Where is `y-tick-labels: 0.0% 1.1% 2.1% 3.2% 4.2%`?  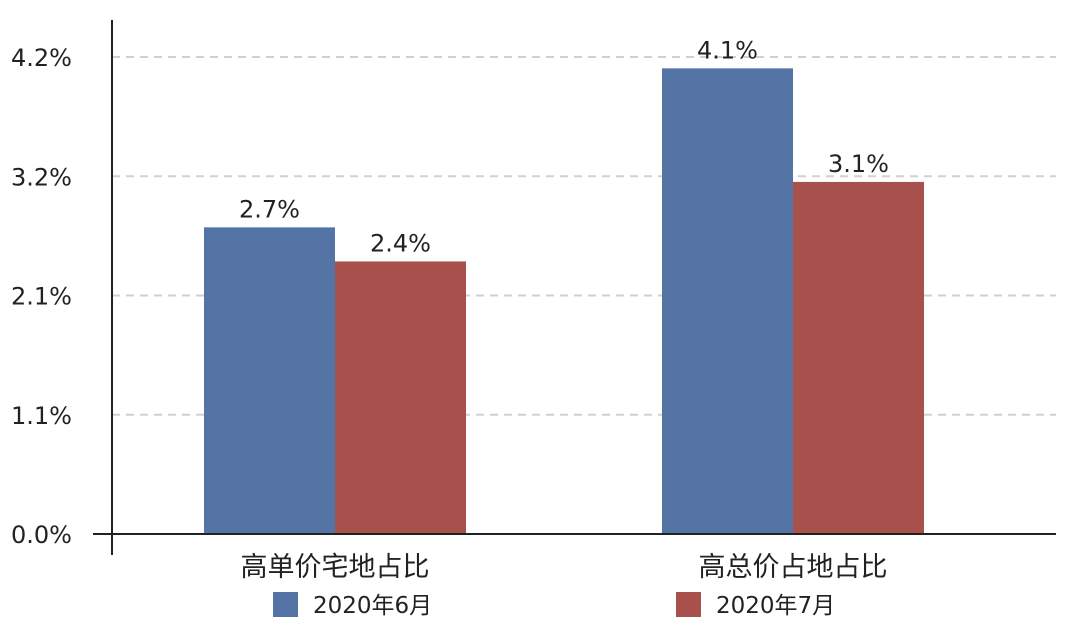
y-tick-labels: 0.0% 1.1% 2.1% 3.2% 4.2% is located at coordinates (41, 296).